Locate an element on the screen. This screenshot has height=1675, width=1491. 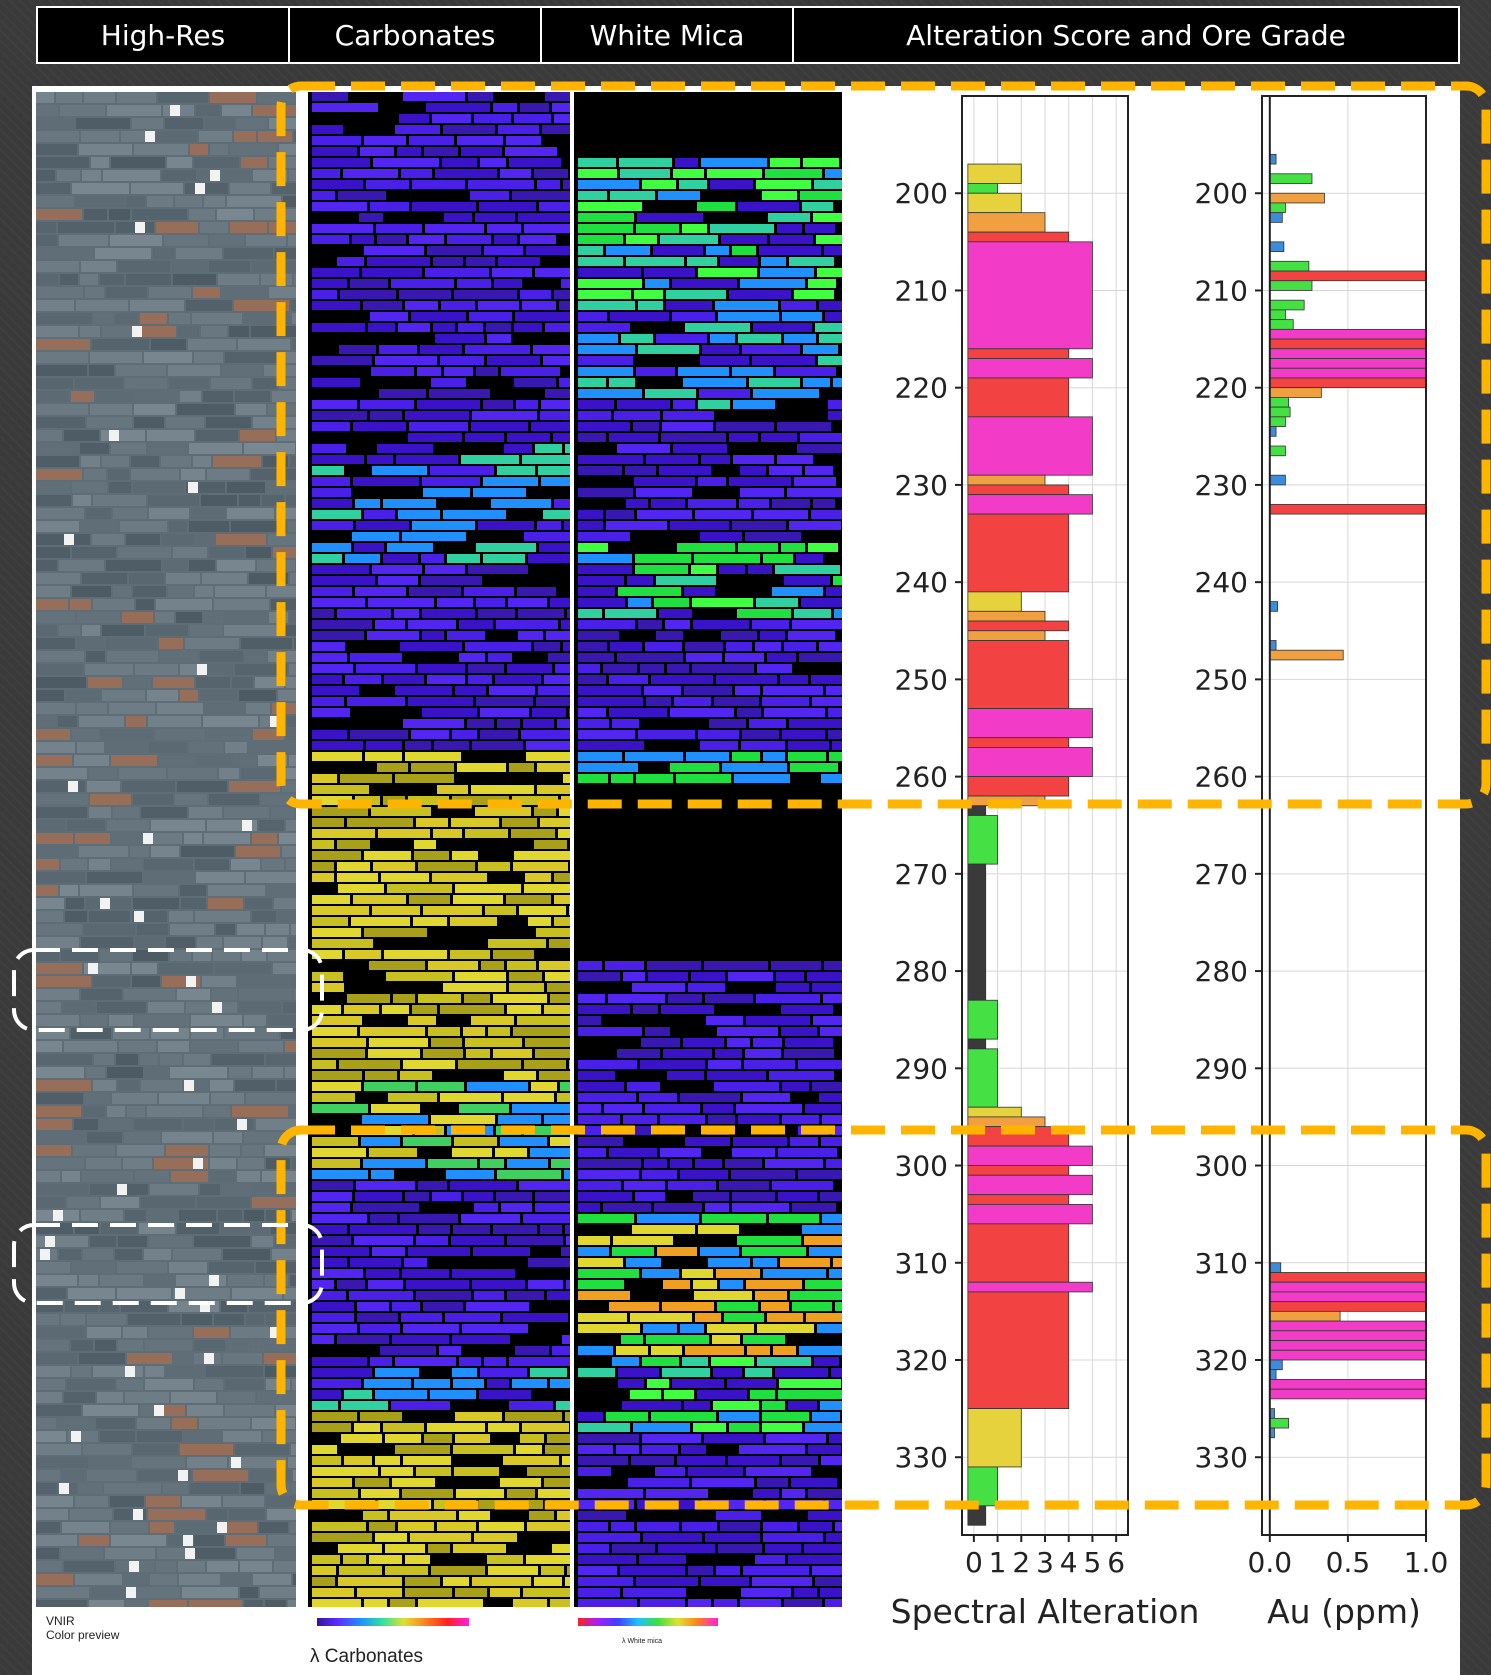
carbonates-colorbar is located at coordinates (393, 1622).